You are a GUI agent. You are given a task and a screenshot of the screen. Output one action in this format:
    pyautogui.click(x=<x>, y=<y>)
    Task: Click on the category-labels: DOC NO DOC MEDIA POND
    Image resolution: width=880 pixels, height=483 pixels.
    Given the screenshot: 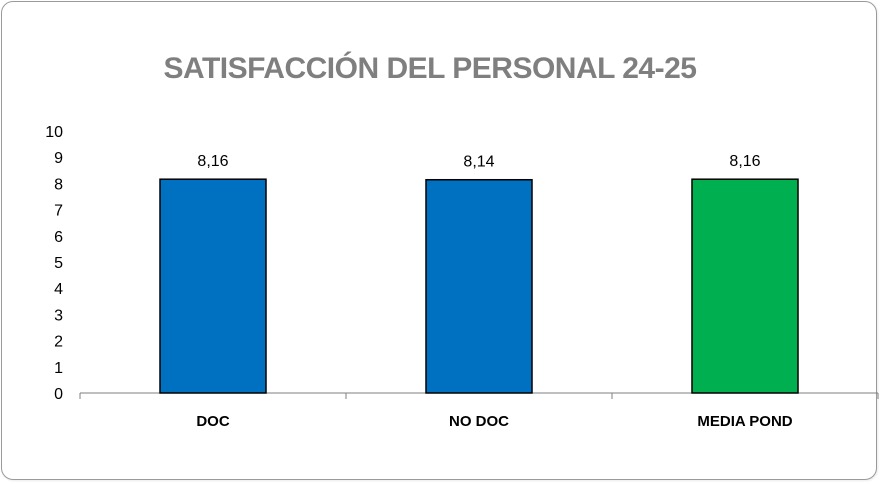 What is the action you would take?
    pyautogui.click(x=494, y=421)
    